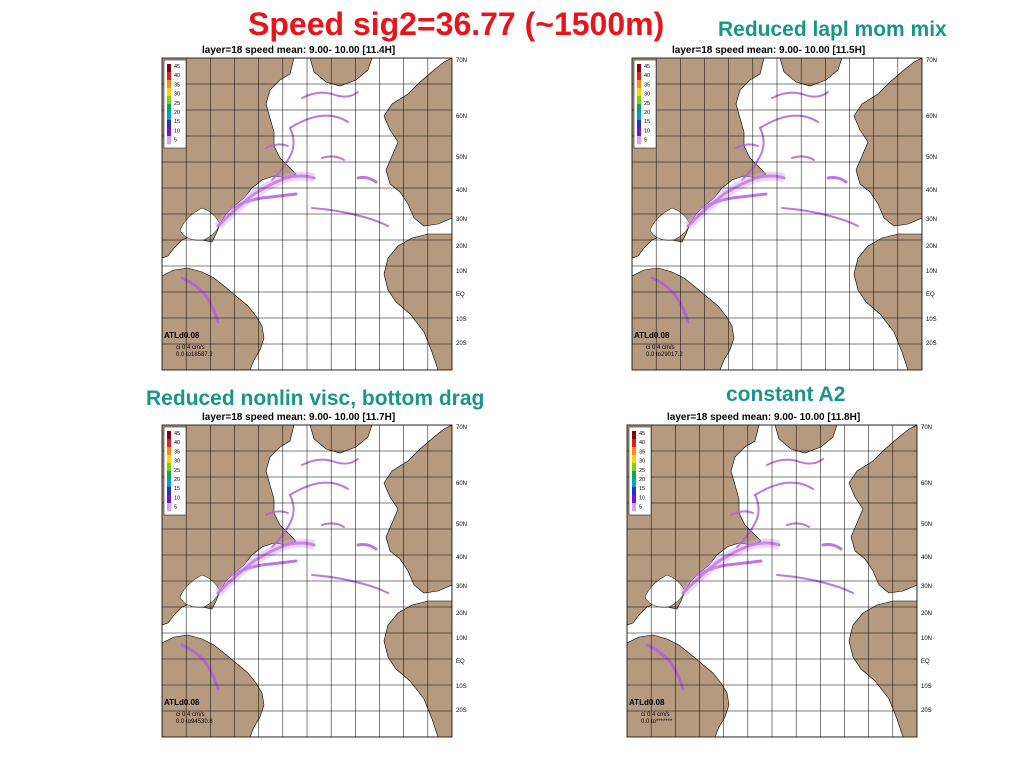 This screenshot has height=768, width=1024. What do you see at coordinates (926, 711) in the screenshot?
I see `lat-label: 20S` at bounding box center [926, 711].